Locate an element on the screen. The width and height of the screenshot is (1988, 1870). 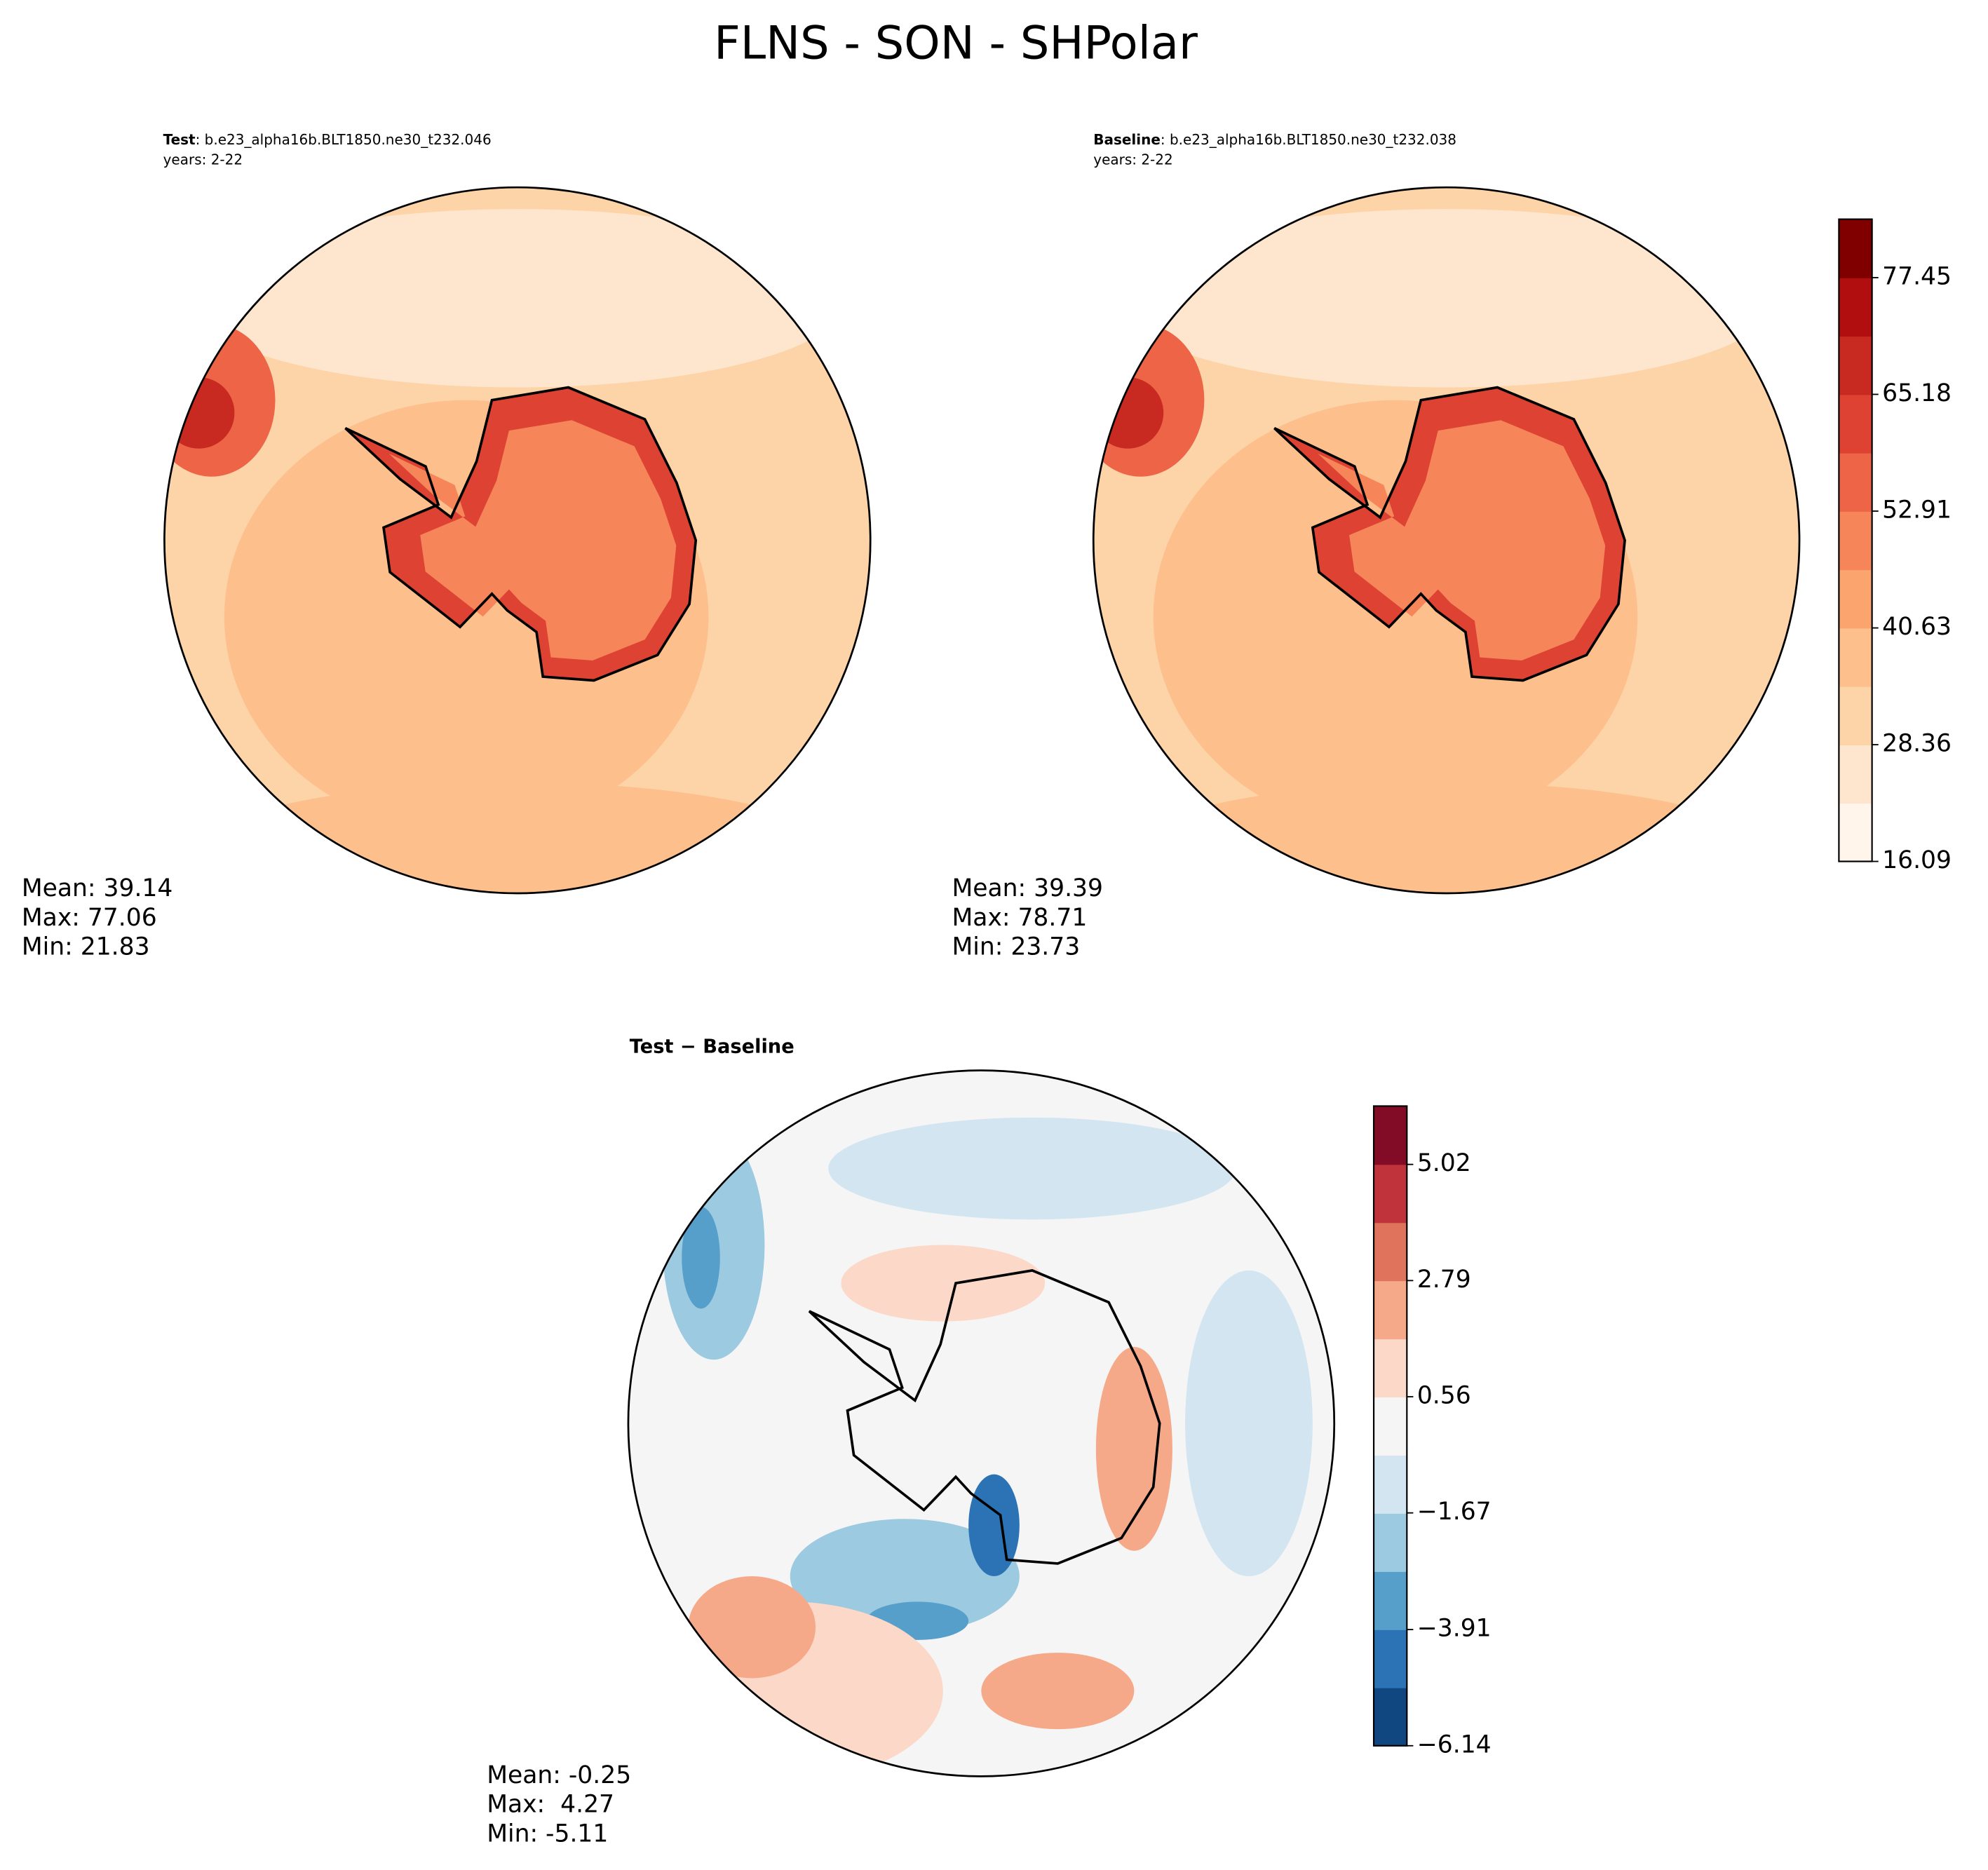
colorbar-tick-label: −1.67 is located at coordinates (1455, 1512).